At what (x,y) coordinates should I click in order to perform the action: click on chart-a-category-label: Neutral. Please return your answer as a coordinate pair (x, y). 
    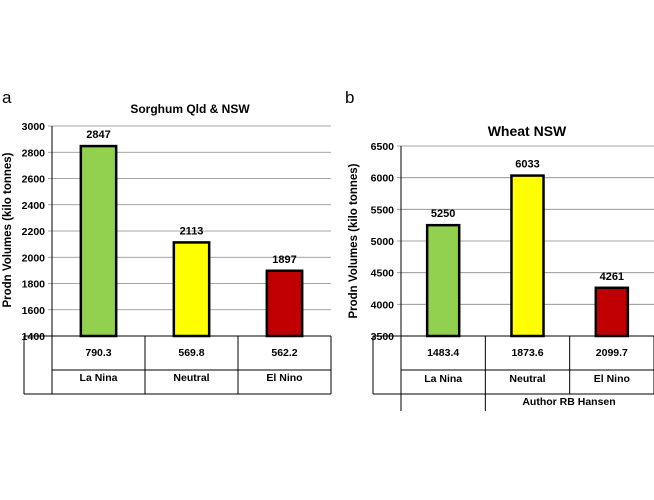
    Looking at the image, I should click on (191, 378).